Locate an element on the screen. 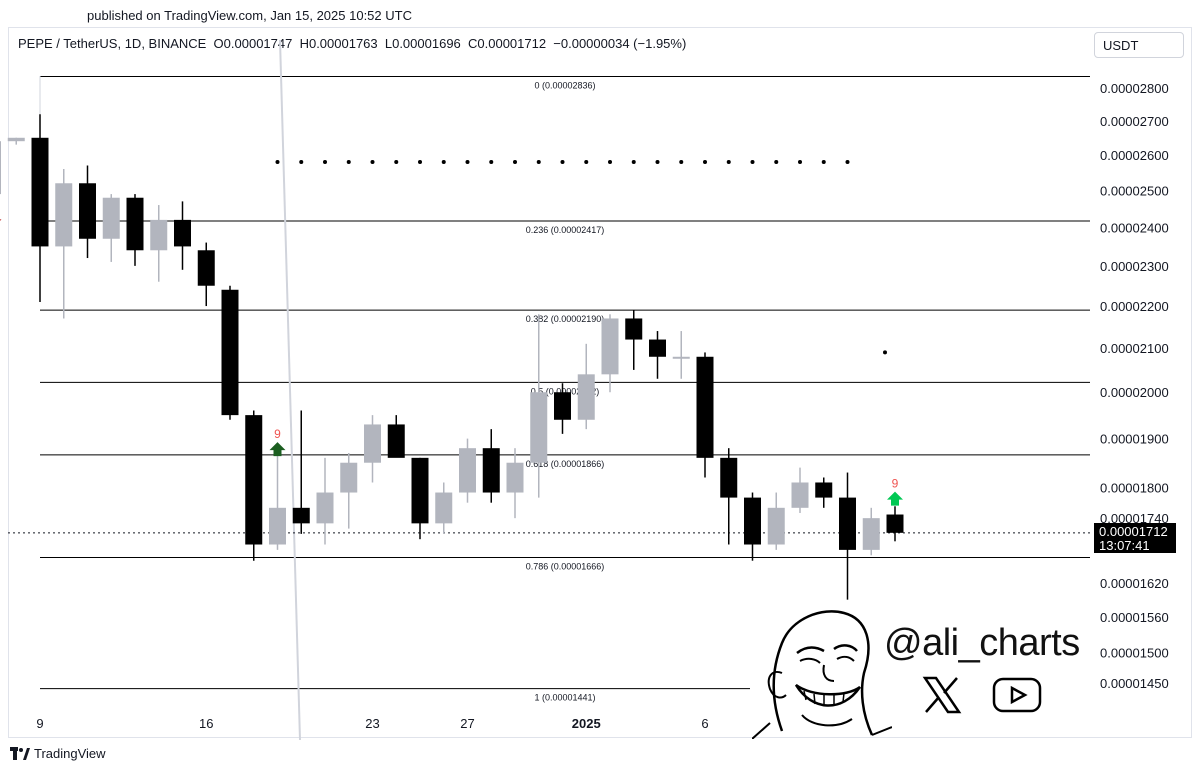  x-axis-tick-label: 9 is located at coordinates (39, 723).